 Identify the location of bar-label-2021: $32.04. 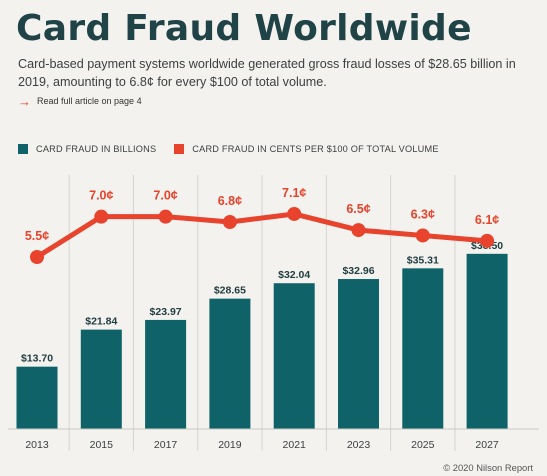
(294, 275).